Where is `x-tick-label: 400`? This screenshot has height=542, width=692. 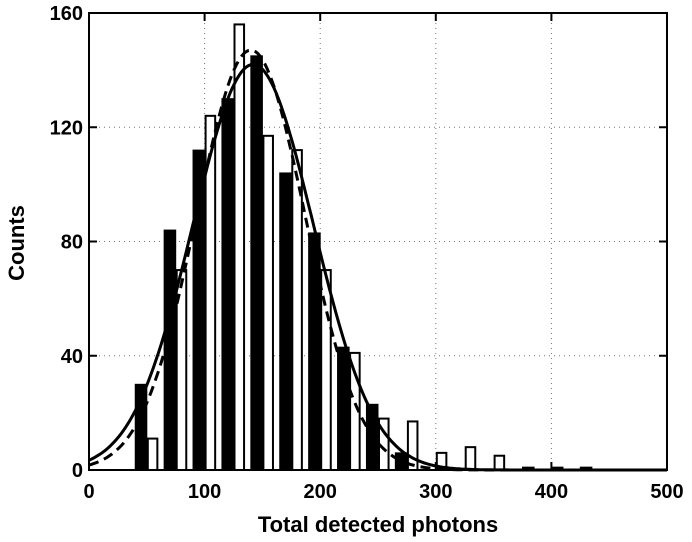
x-tick-label: 400 is located at coordinates (551, 492).